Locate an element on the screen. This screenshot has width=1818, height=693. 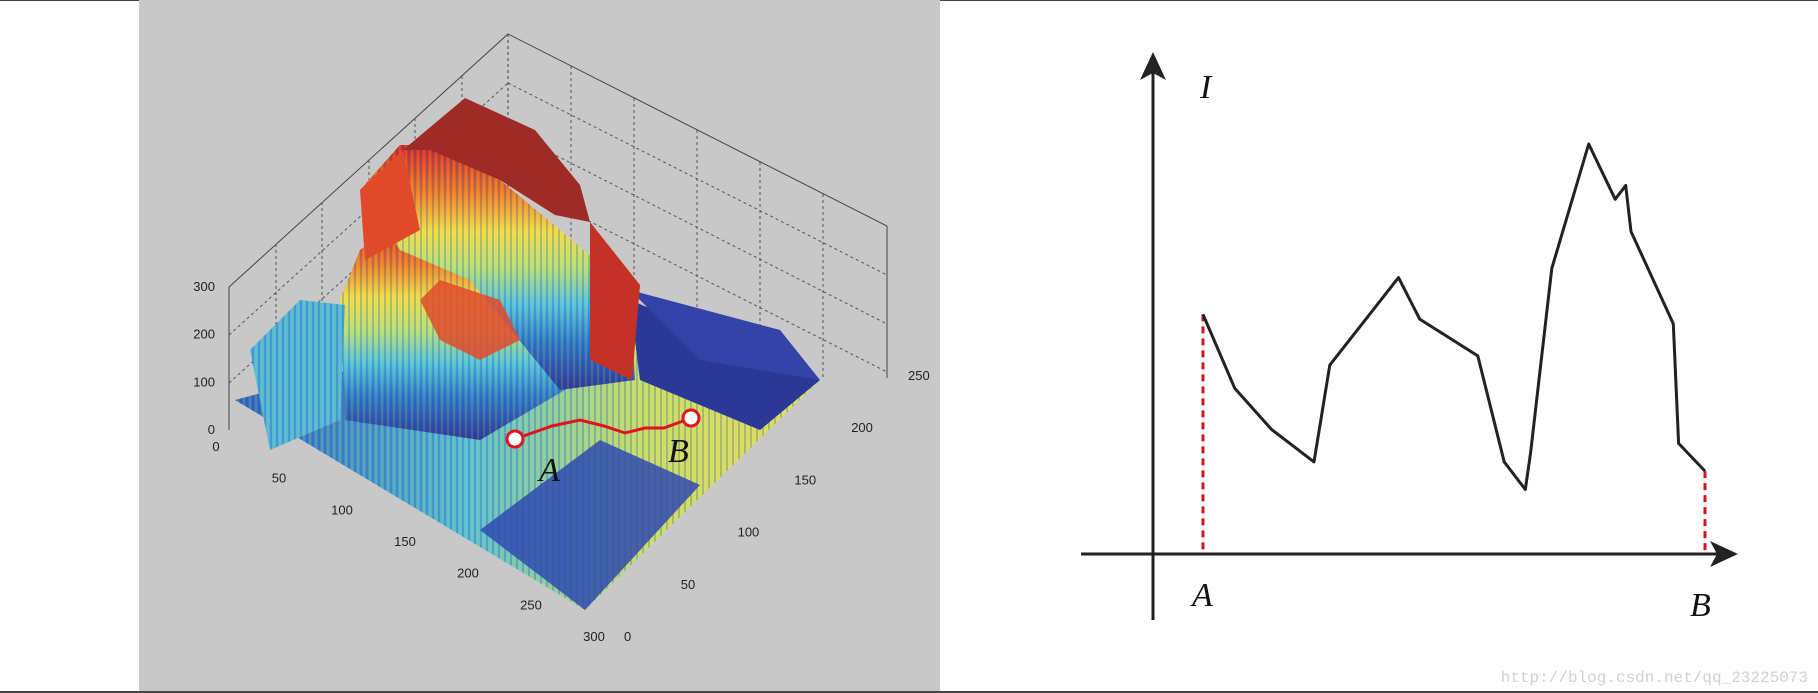
point-b-marker is located at coordinates (691, 418).